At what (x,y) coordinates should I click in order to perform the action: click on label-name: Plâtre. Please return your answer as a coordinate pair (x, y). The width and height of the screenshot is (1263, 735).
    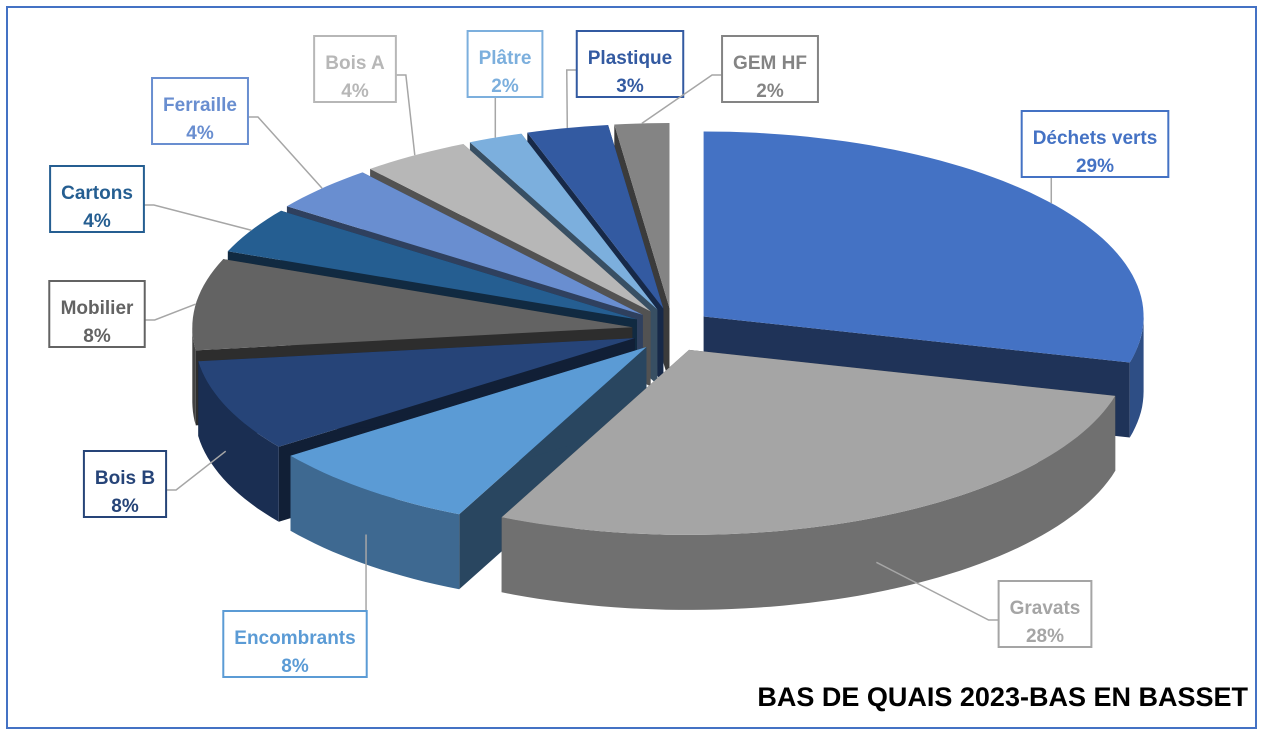
    Looking at the image, I should click on (505, 58).